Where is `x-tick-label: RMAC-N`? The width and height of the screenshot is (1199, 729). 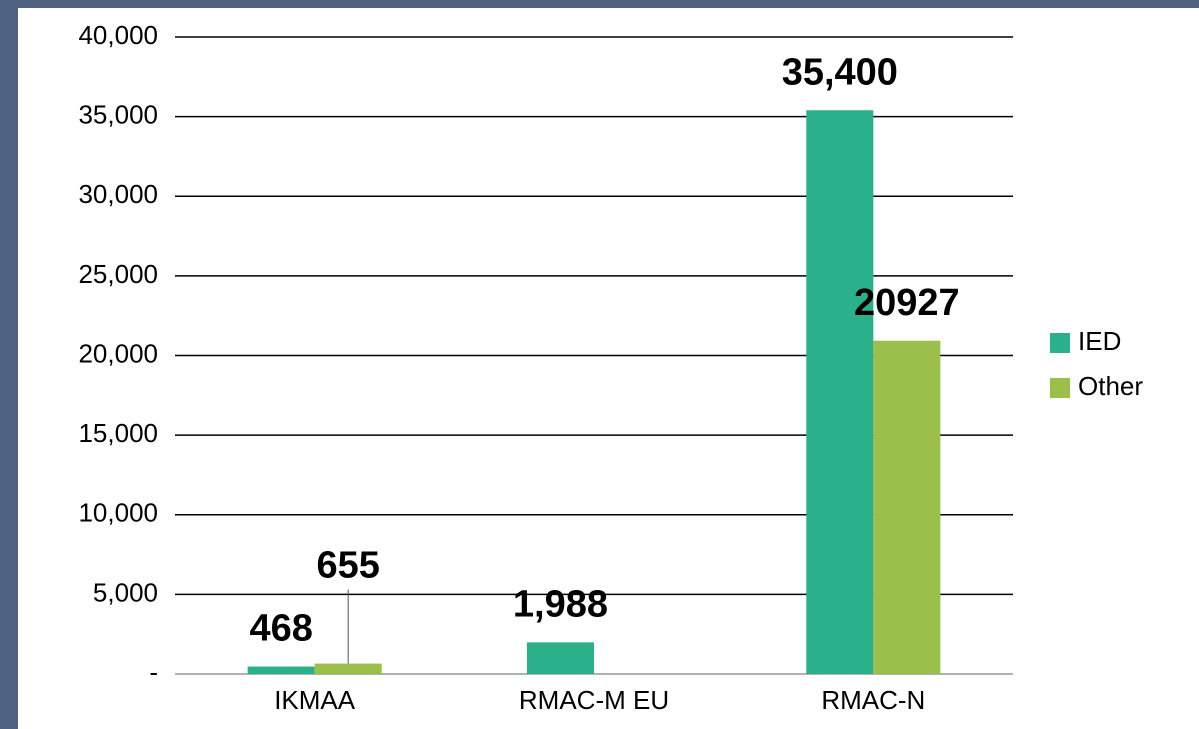 x-tick-label: RMAC-N is located at coordinates (873, 700).